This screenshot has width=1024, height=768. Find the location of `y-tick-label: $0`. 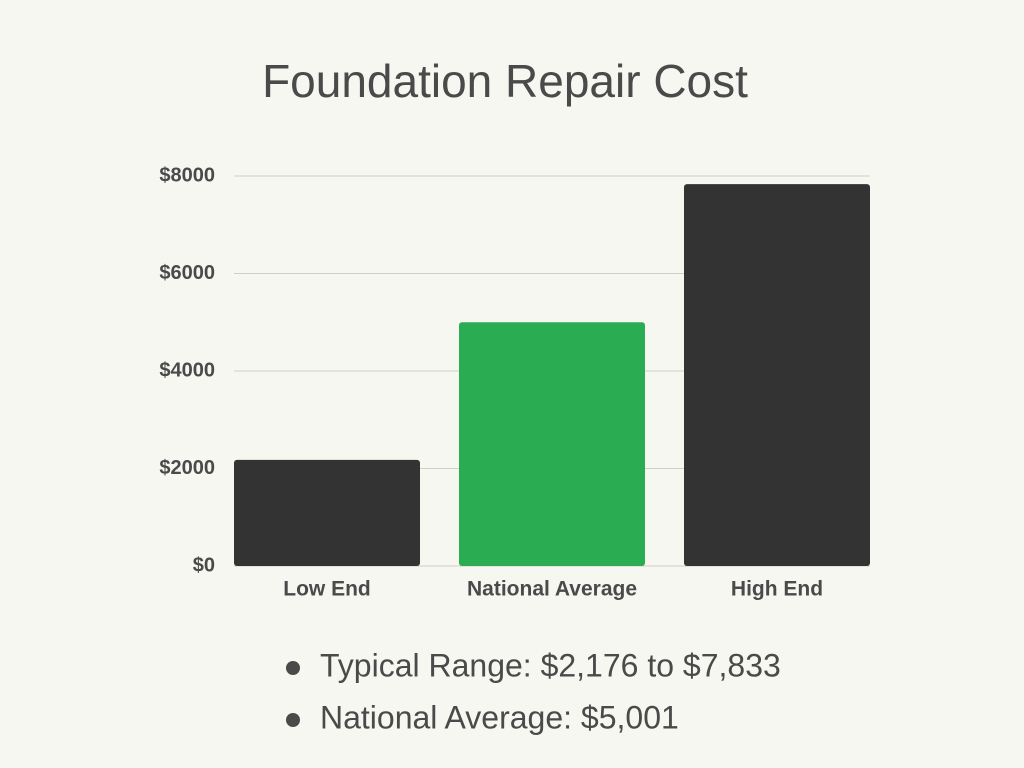

y-tick-label: $0 is located at coordinates (204, 565).